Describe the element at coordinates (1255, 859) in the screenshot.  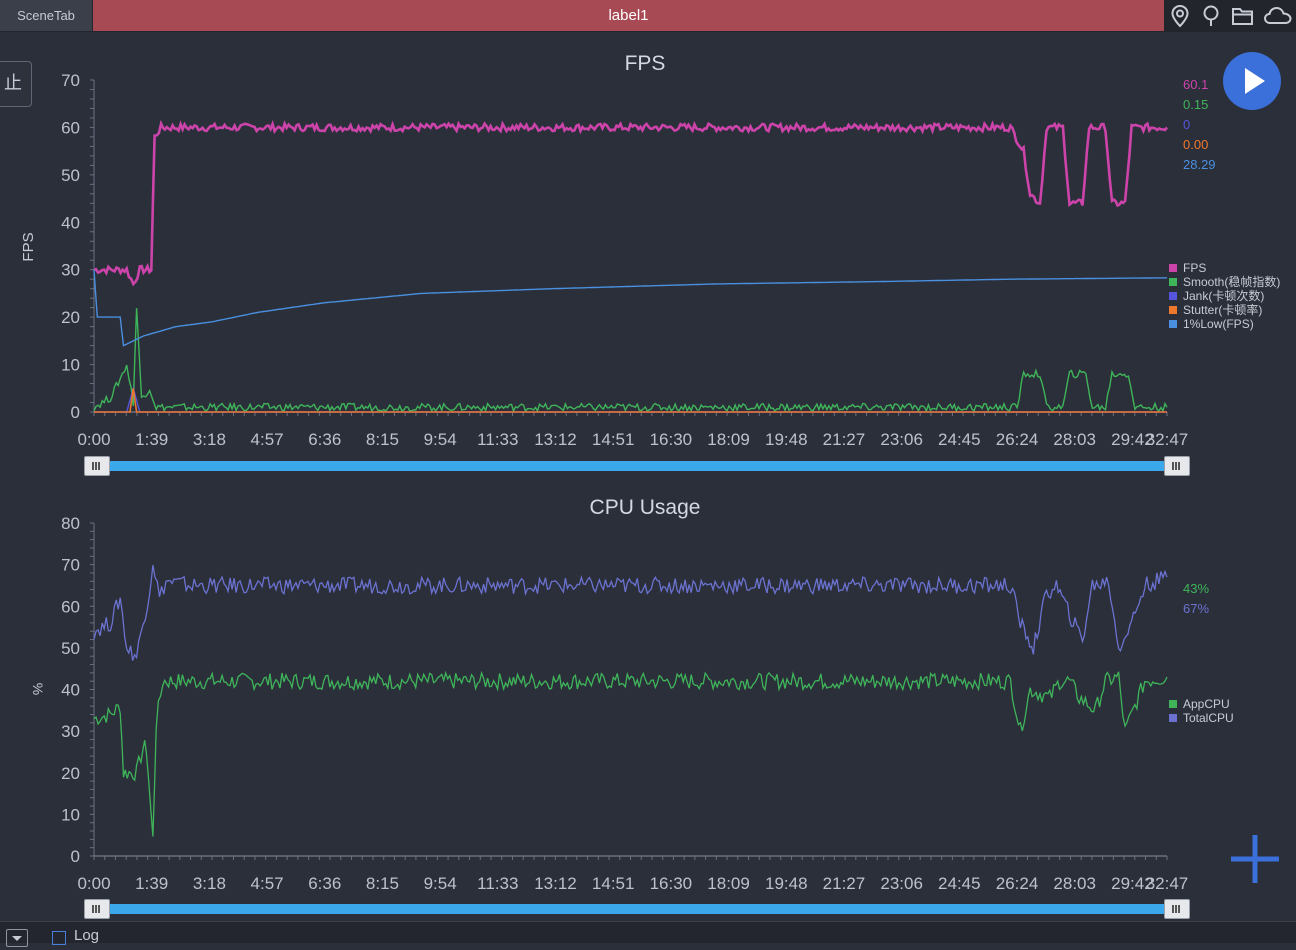
I see `add-icon` at that location.